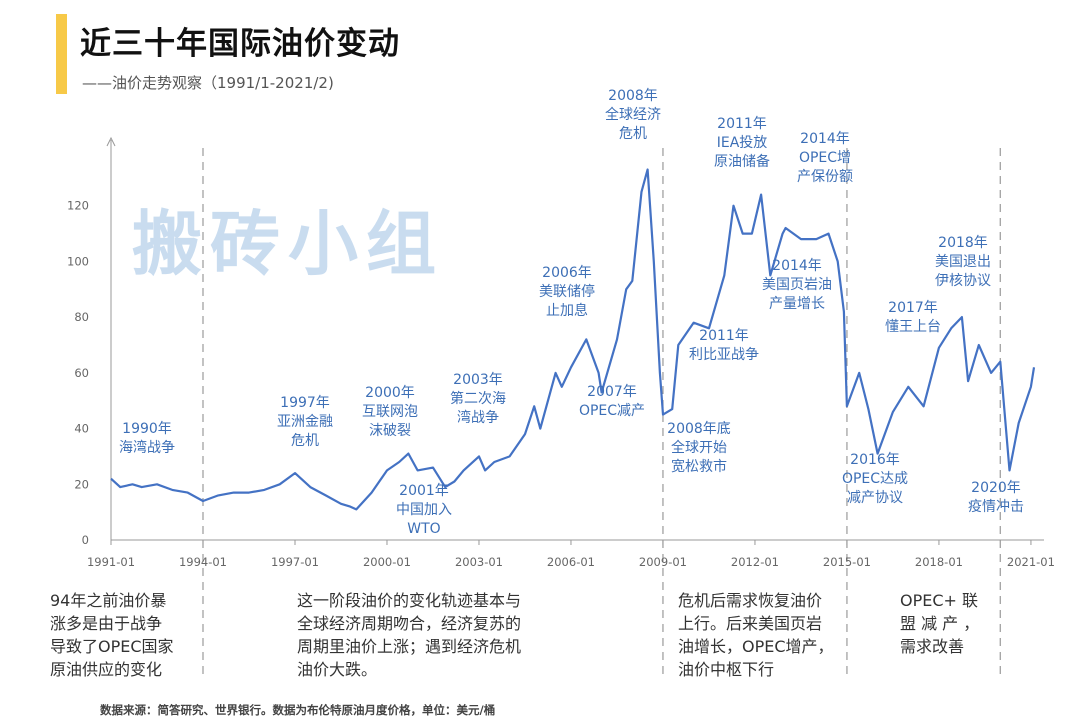  What do you see at coordinates (755, 562) in the screenshot?
I see `x-tick-label: 2012-01` at bounding box center [755, 562].